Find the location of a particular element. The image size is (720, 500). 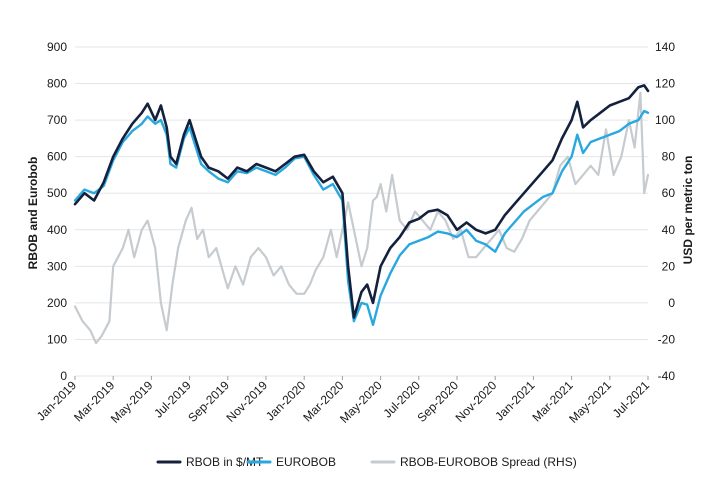

x-tick-label: May-2020 is located at coordinates (361, 402).